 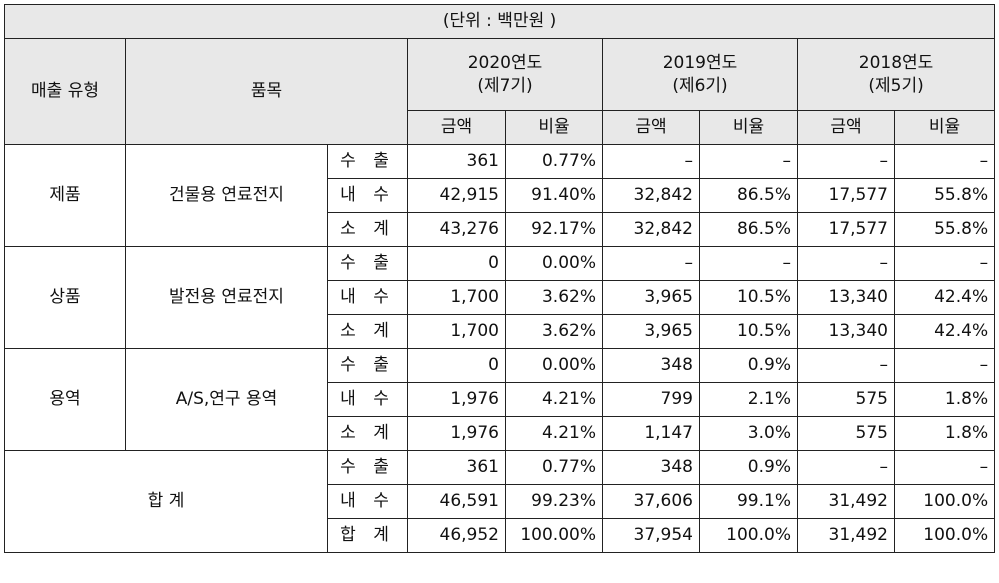 I want to click on table-row: 내 수 42,915 91.40% 32,842 86.5% 17,577 55.8%, so click(x=500, y=195).